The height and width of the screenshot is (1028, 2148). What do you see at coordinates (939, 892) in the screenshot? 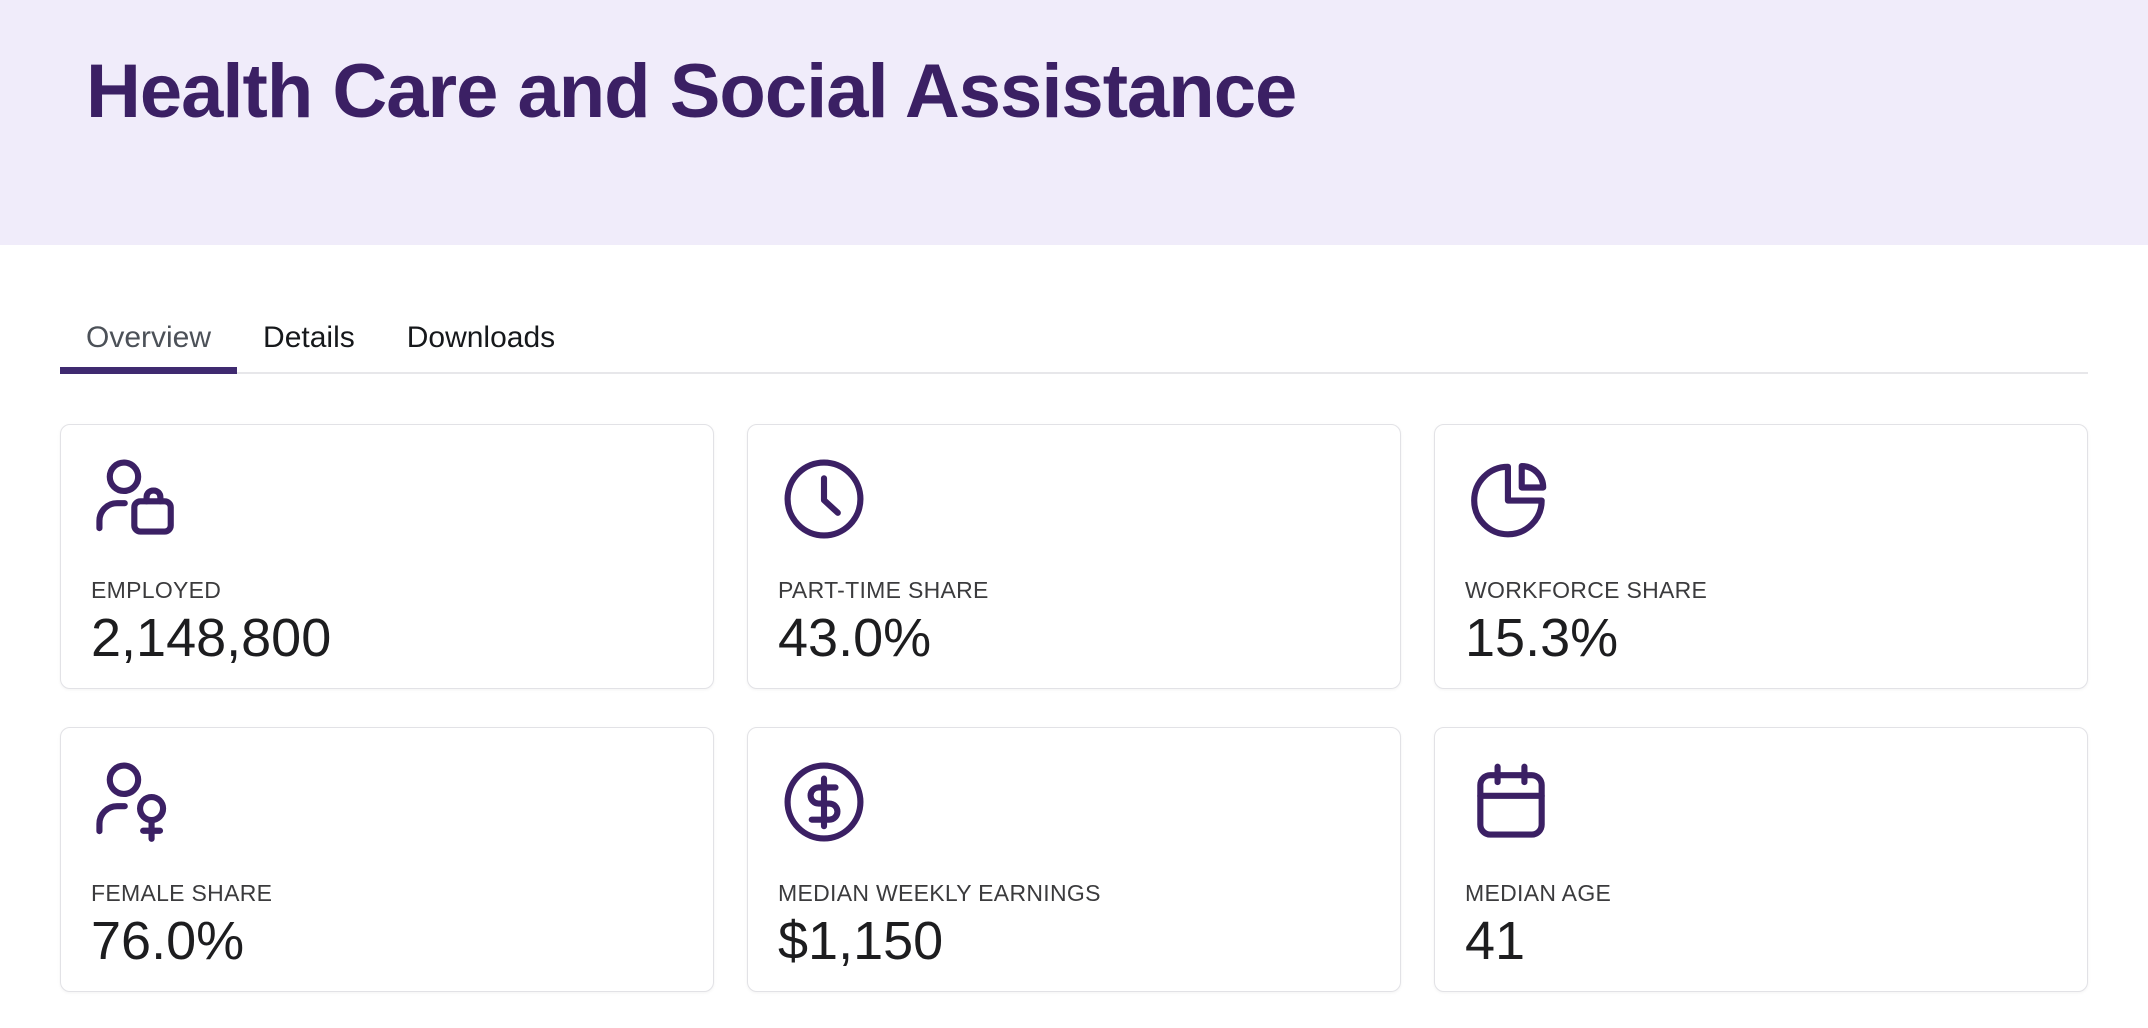
I see `stat-label: MEDIAN WEEKLY EARNINGS` at bounding box center [939, 892].